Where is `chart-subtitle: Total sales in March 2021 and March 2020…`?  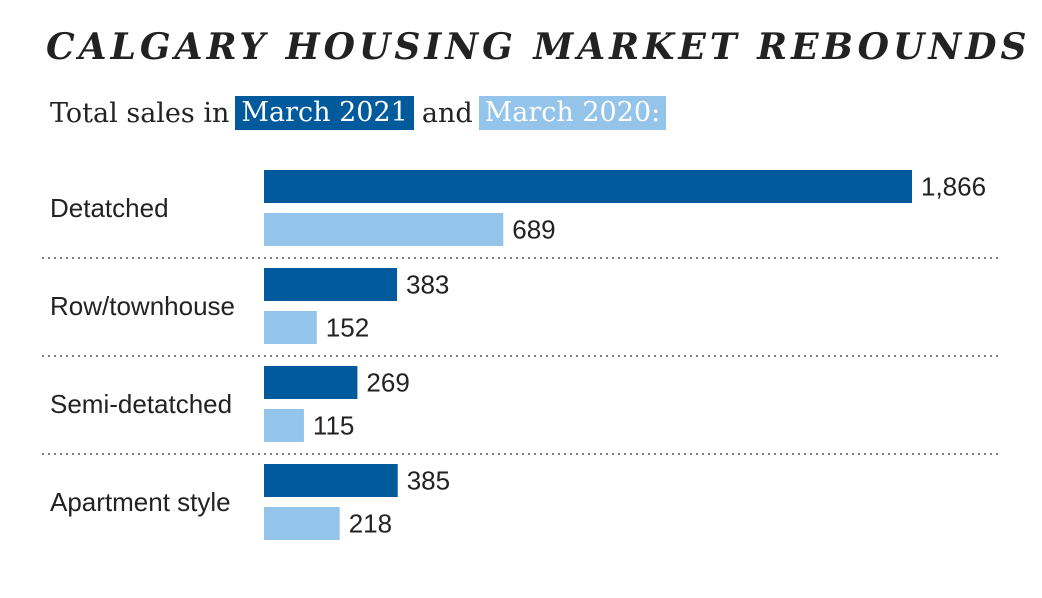
chart-subtitle: Total sales in March 2021 and March 2020… is located at coordinates (358, 113).